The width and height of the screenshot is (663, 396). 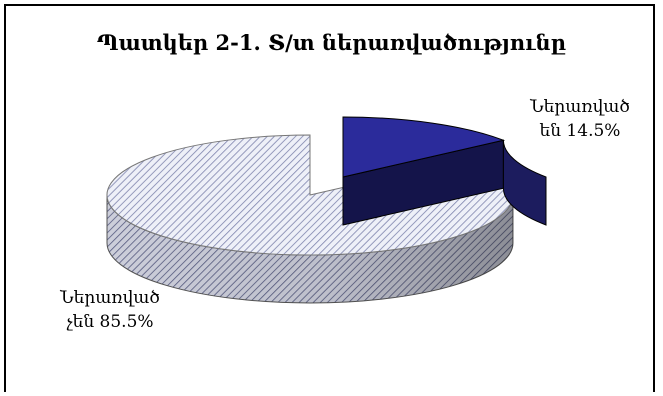 I want to click on chart-title: Պատկեր 2-1. Տ/տ ներառվածությունը, so click(x=331, y=42).